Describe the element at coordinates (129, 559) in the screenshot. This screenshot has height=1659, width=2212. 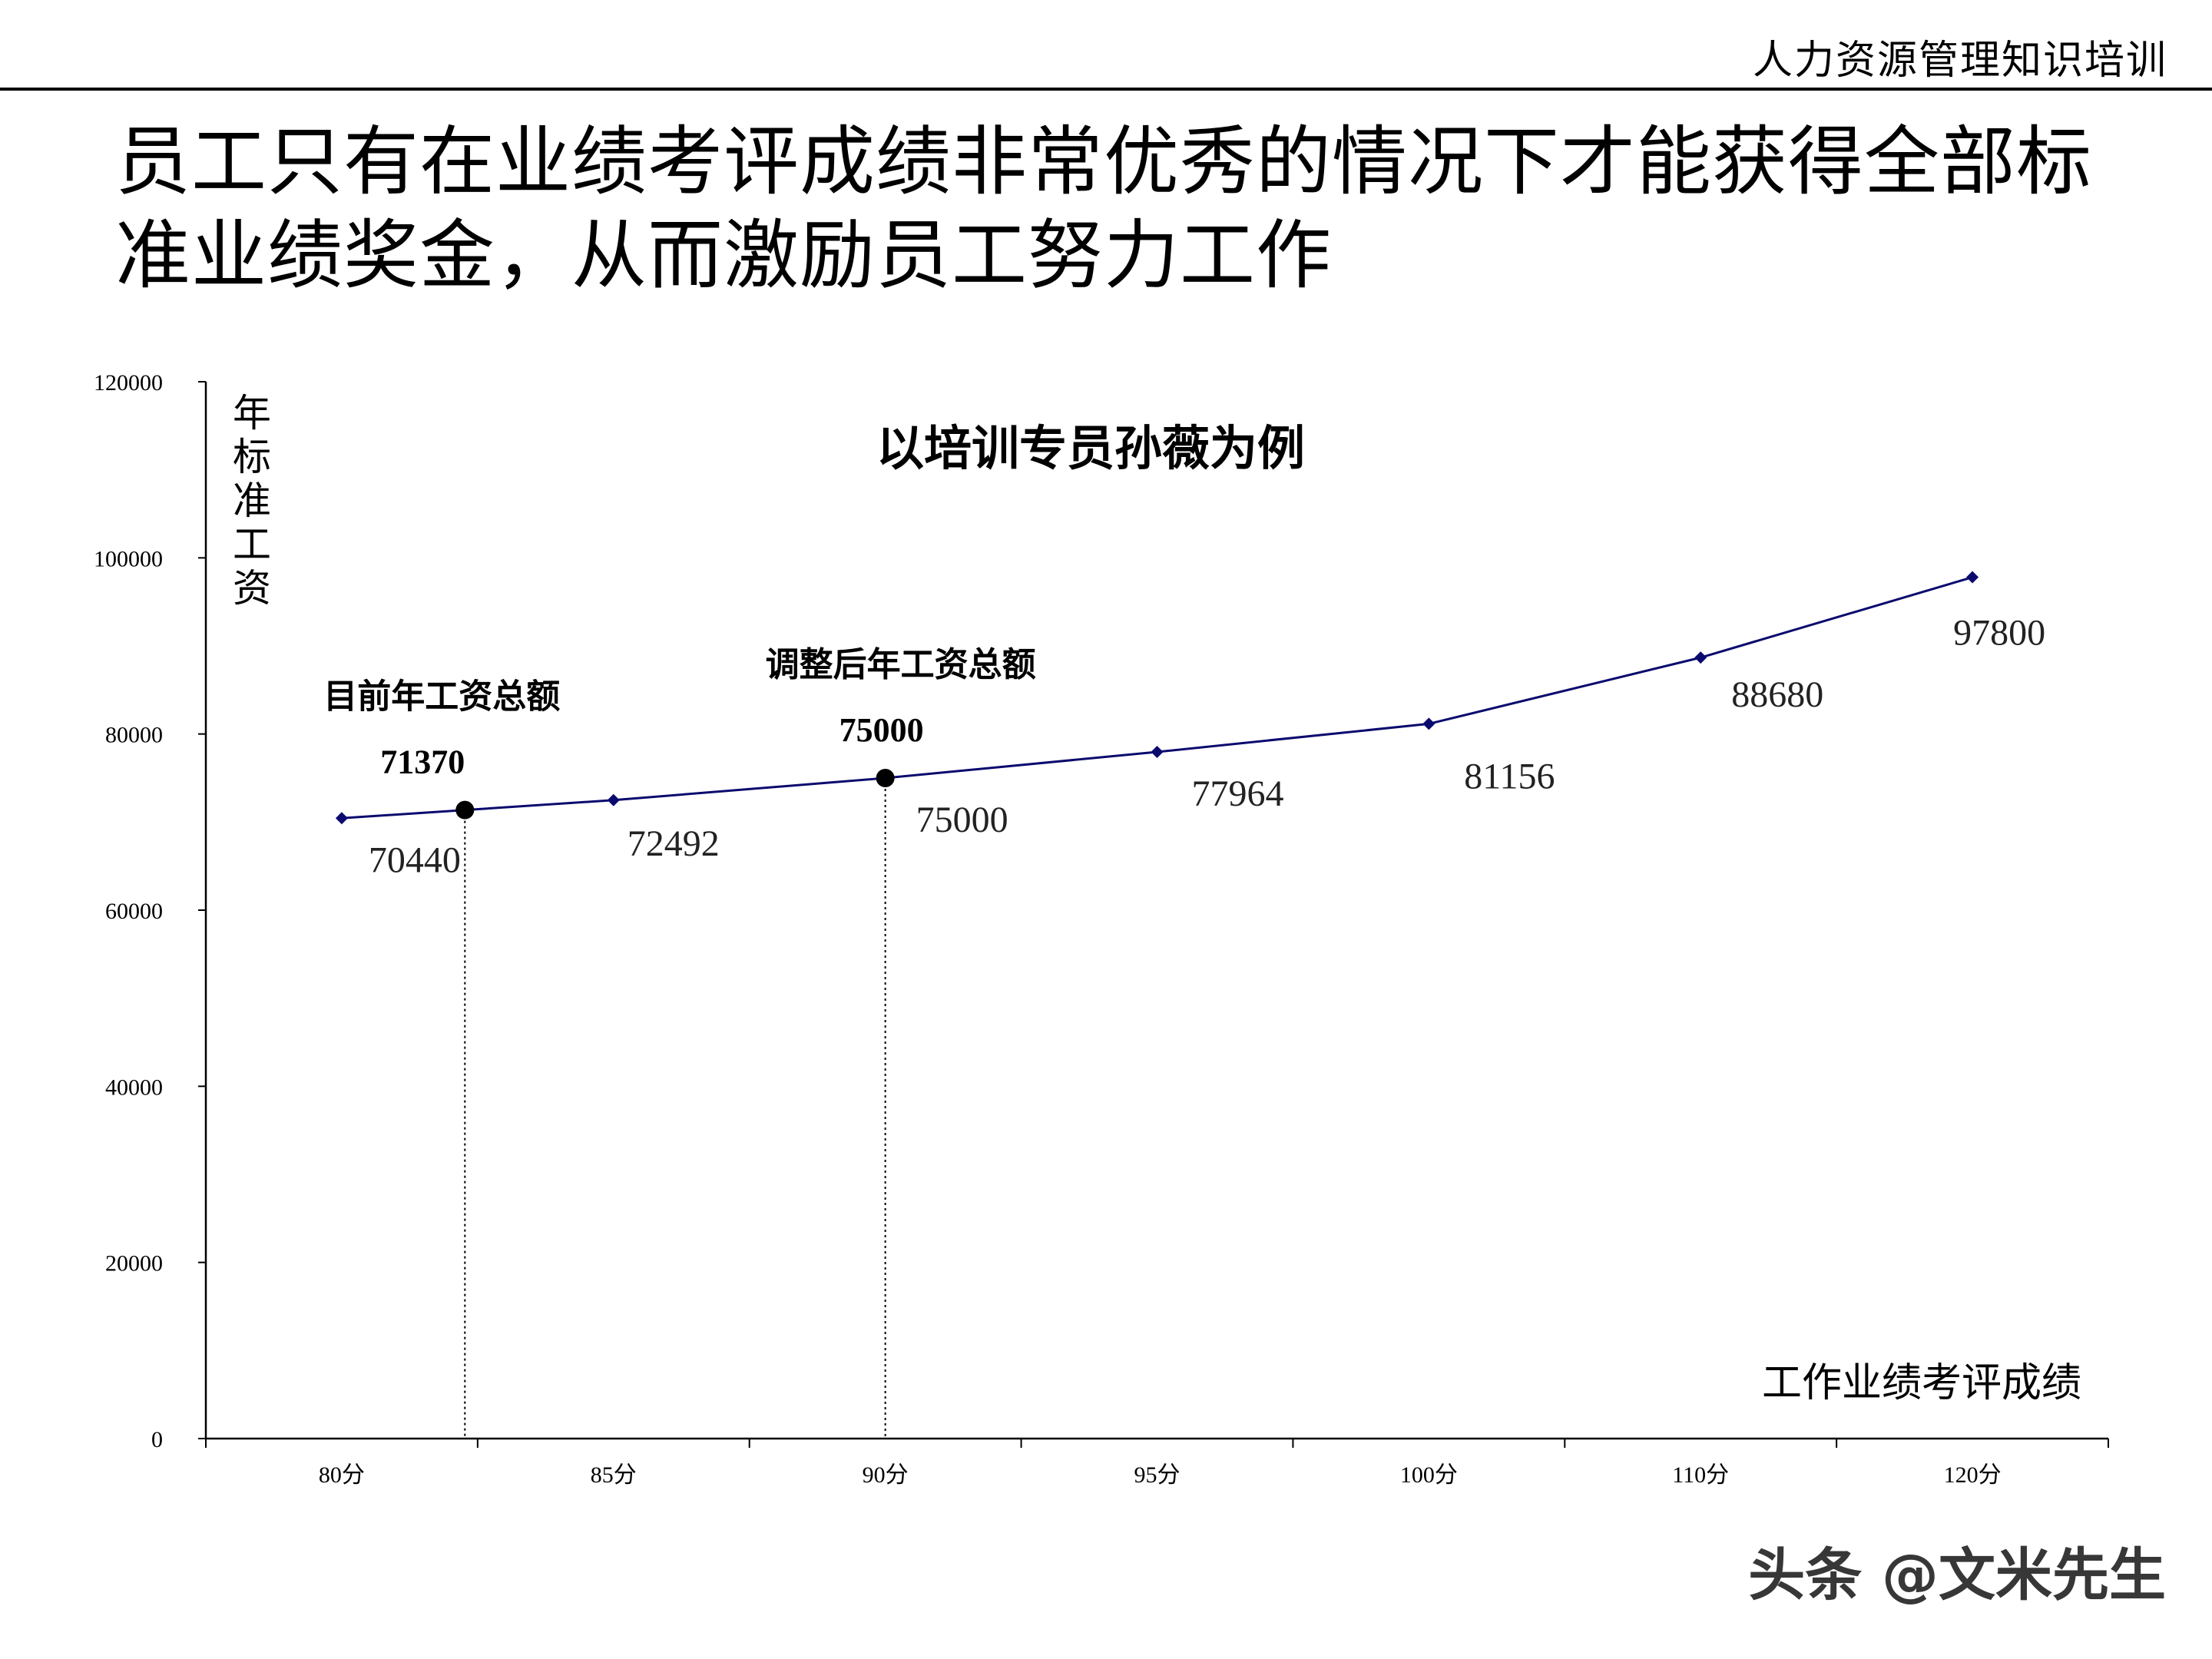
I see `y-tick-label: 100000` at that location.